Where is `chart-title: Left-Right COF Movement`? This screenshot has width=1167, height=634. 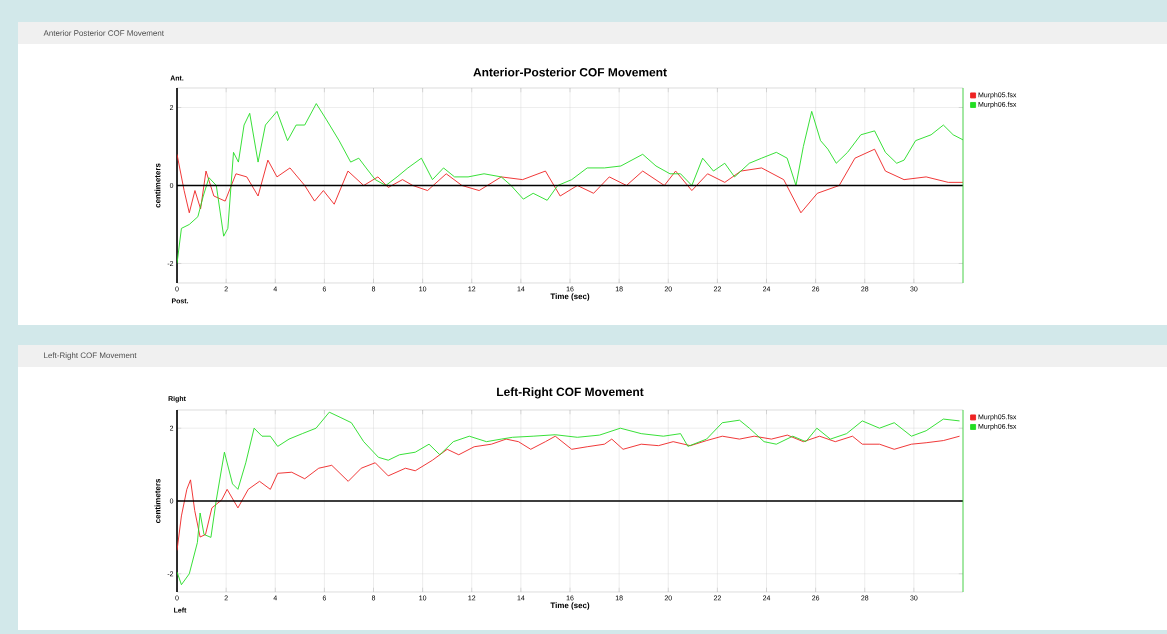 chart-title: Left-Right COF Movement is located at coordinates (570, 393).